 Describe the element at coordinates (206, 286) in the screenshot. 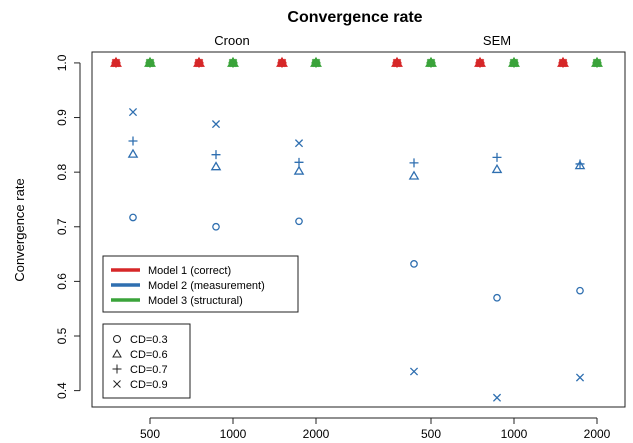

I see `legend-label-model-2: Model 2 (measurement)` at that location.